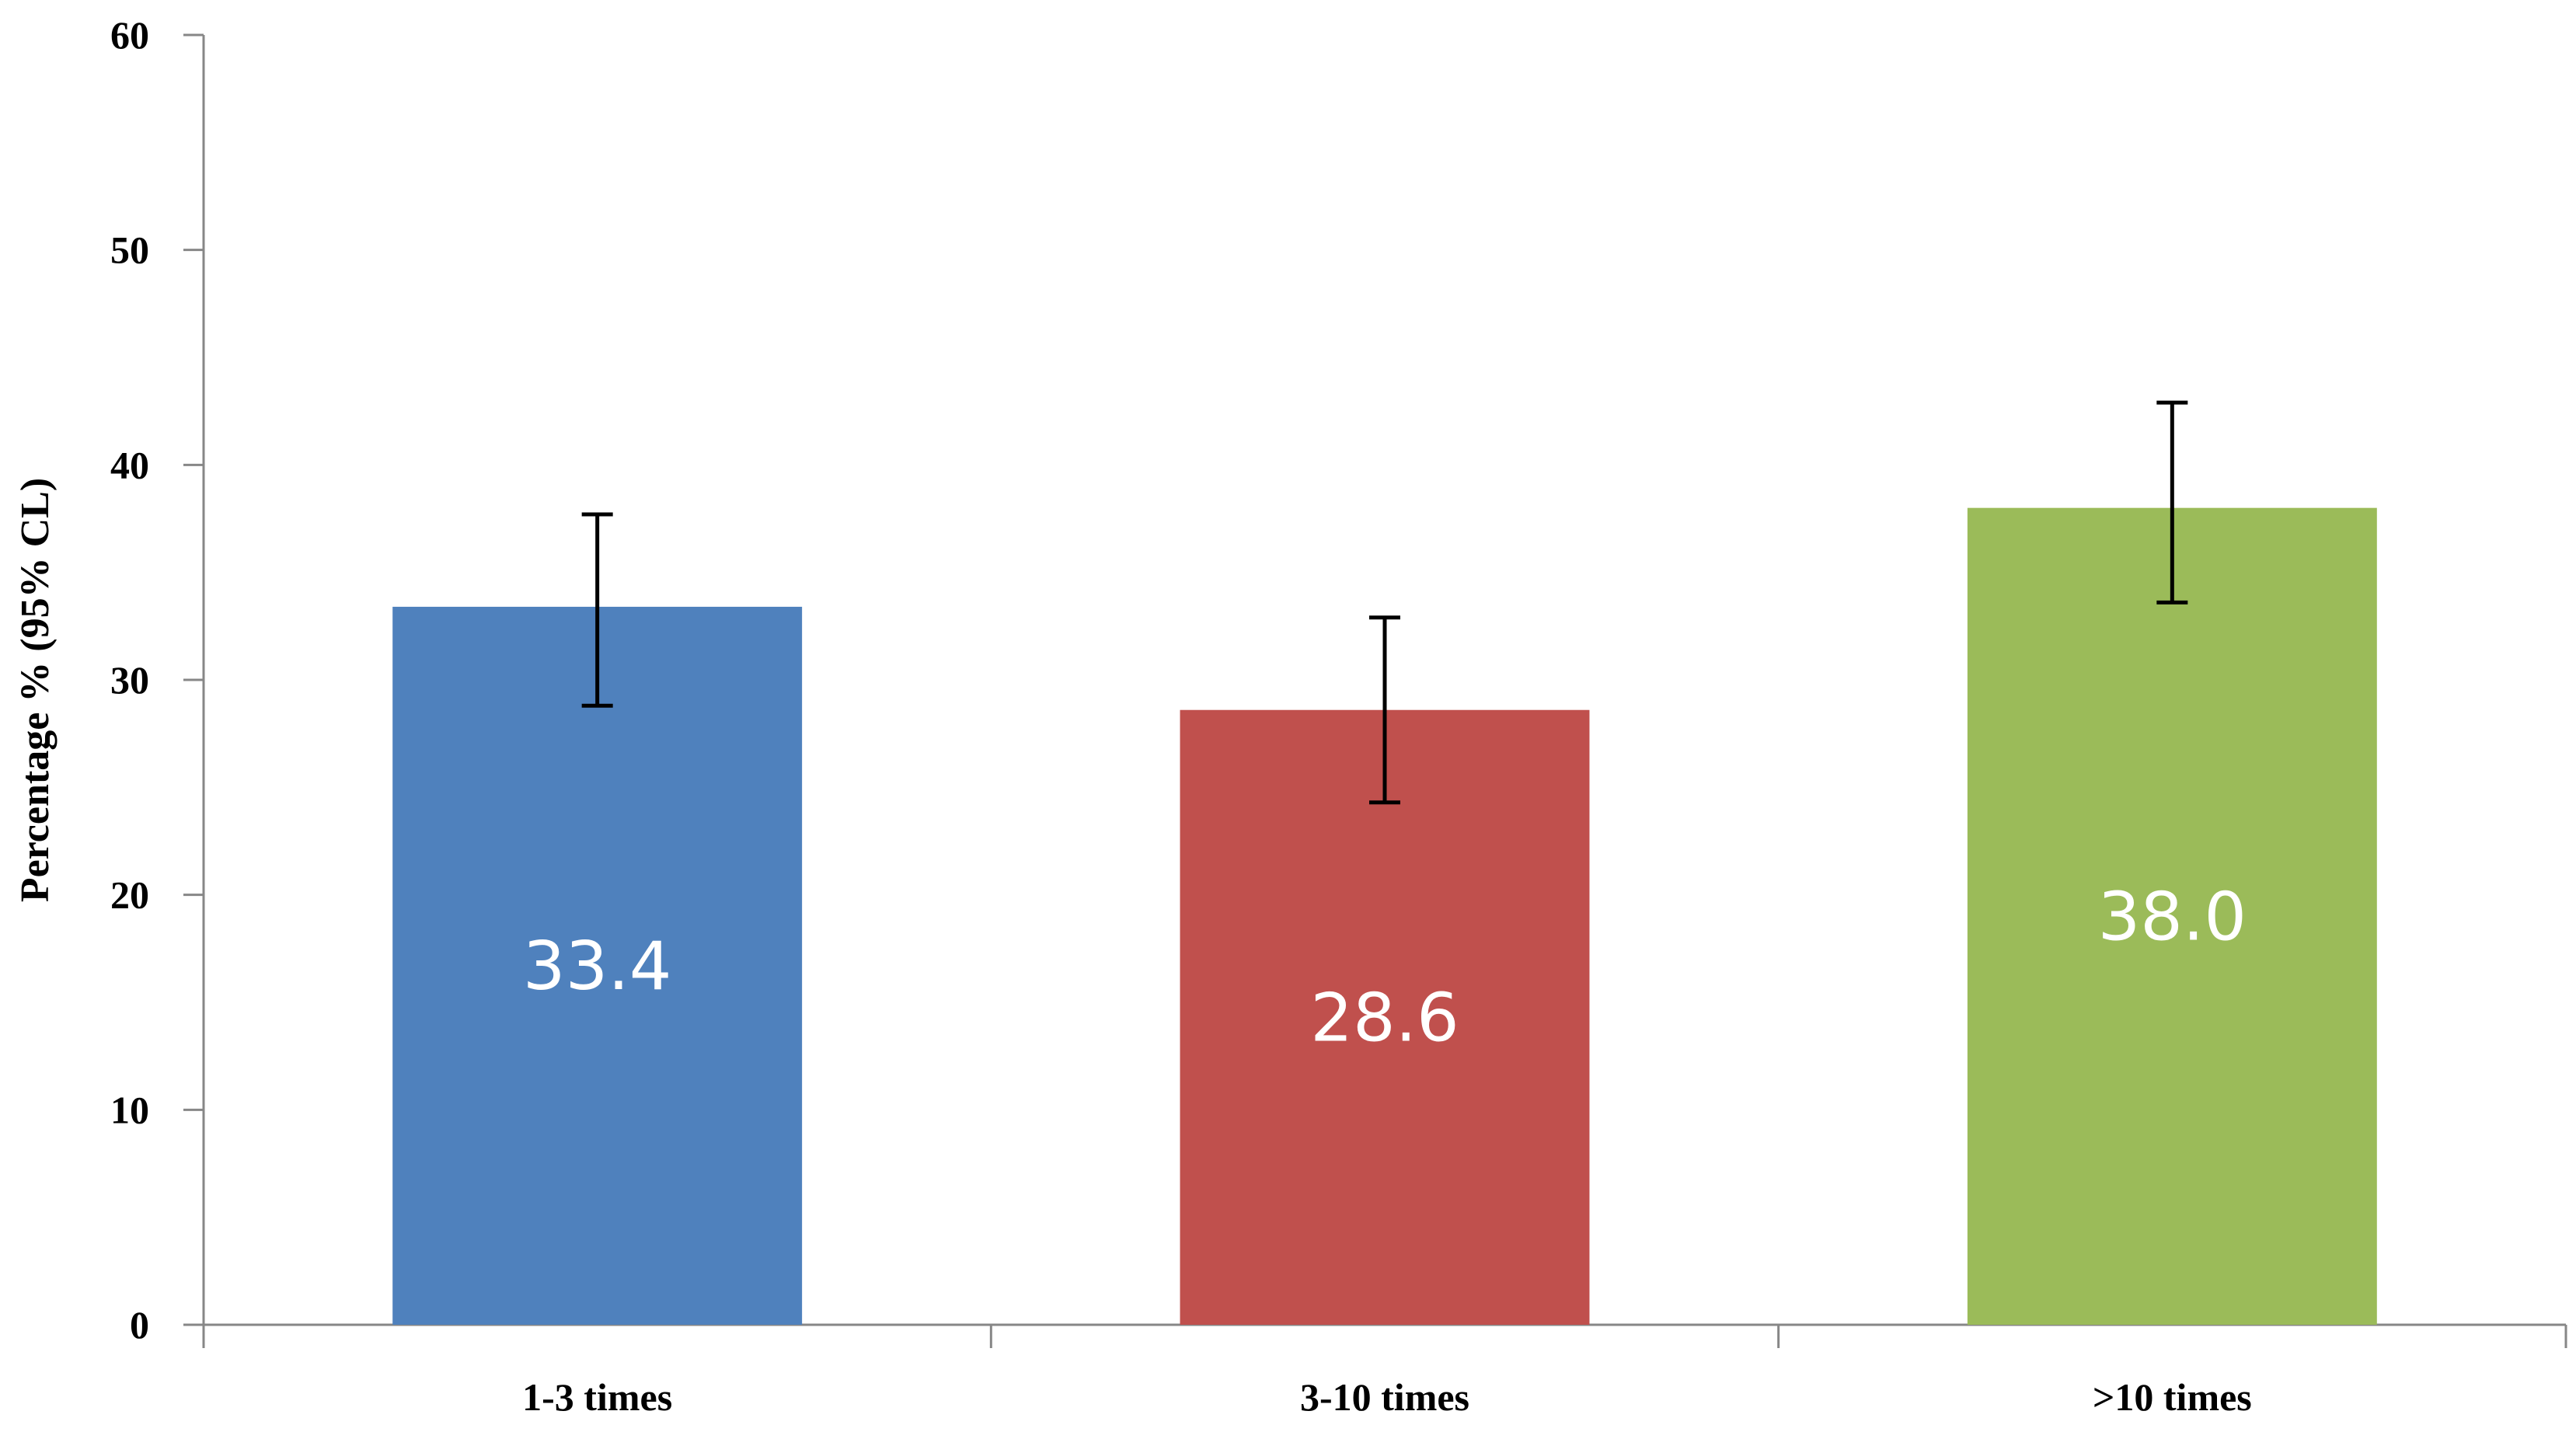 This screenshot has width=2576, height=1432. Describe the element at coordinates (139, 1325) in the screenshot. I see `y-tick-label: 0` at that location.